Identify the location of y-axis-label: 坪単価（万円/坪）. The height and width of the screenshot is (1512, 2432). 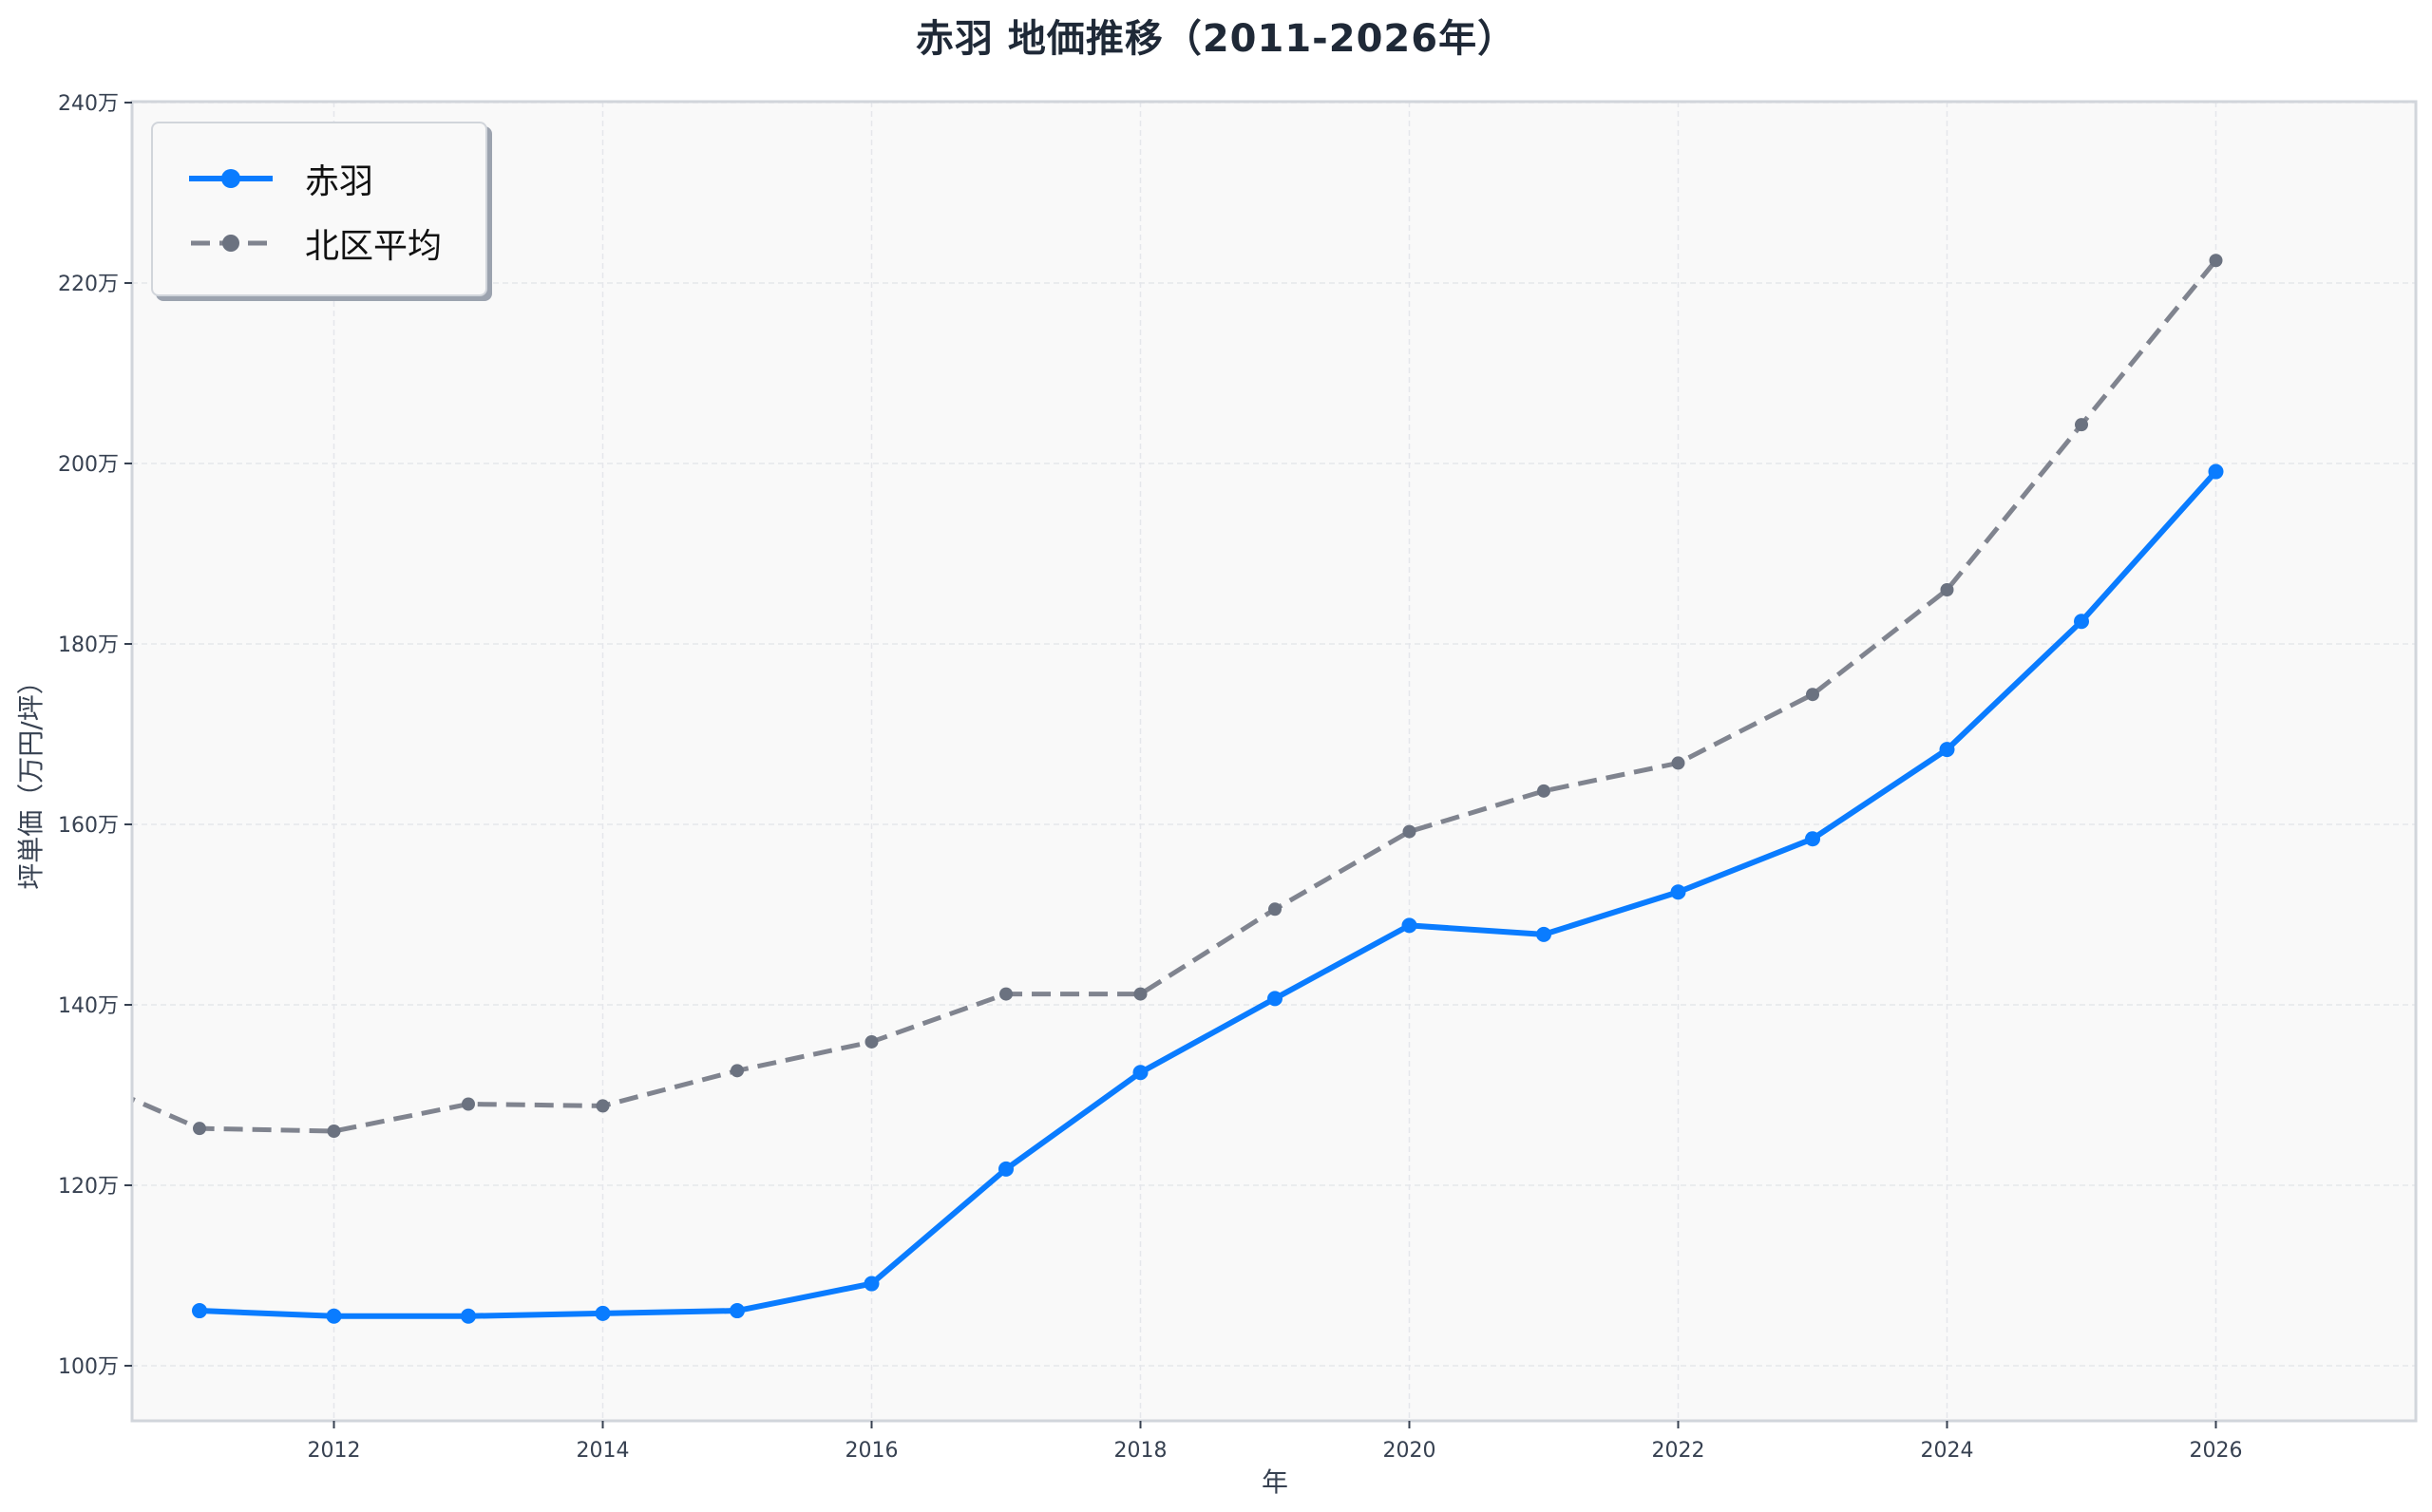
(31, 779).